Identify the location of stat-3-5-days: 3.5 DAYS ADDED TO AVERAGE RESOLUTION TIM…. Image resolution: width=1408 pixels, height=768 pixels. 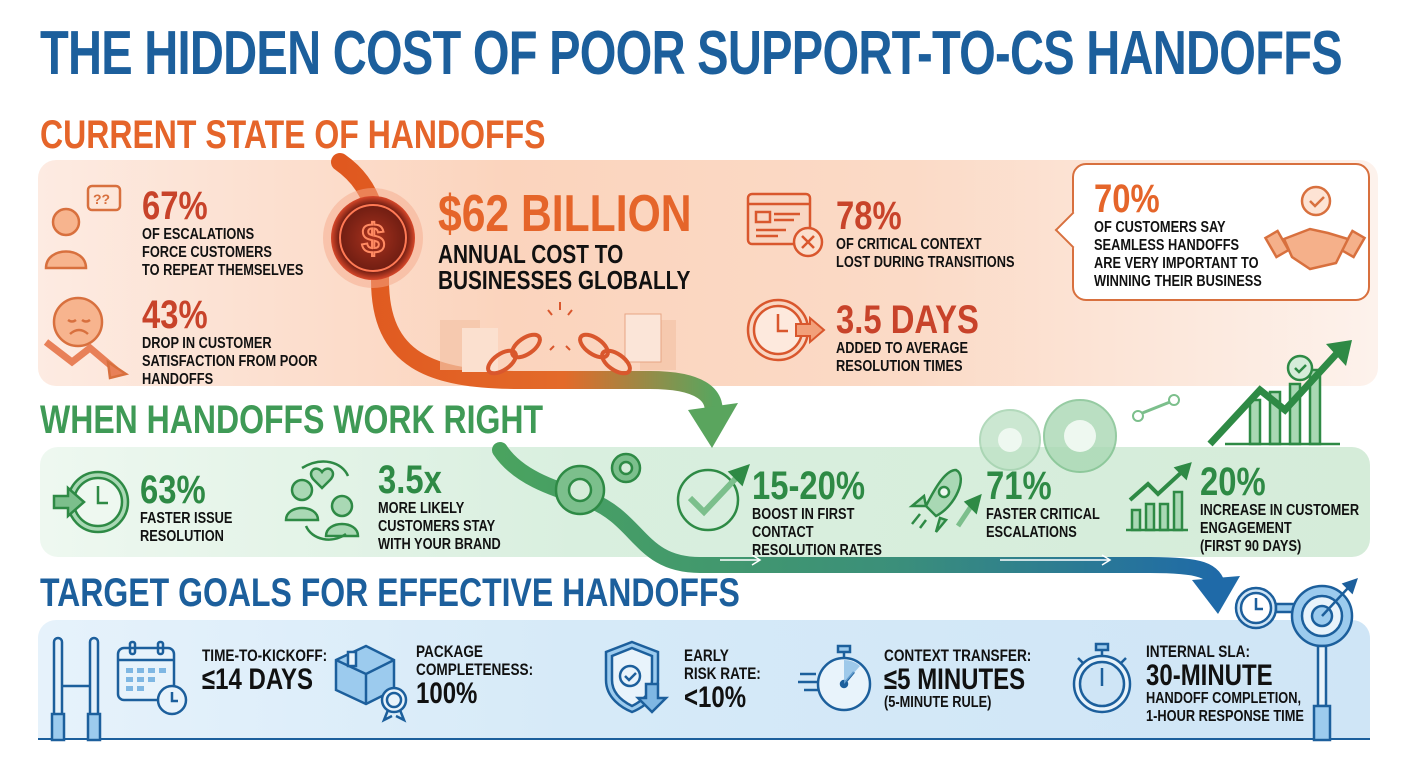
(907, 336).